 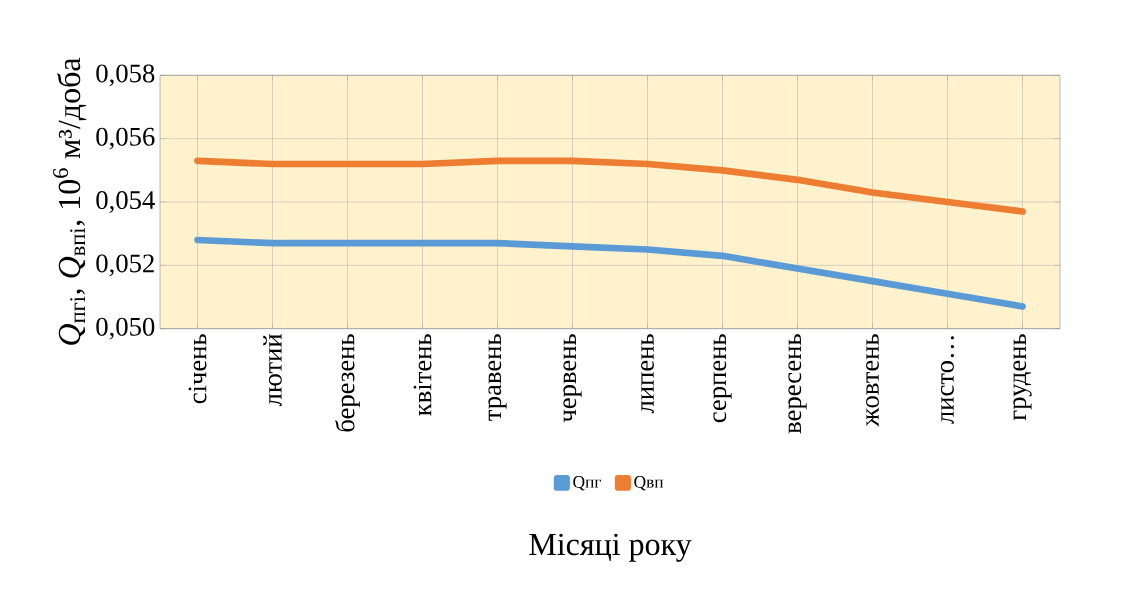 I want to click on x-tick-label: вересень, so click(x=797, y=384).